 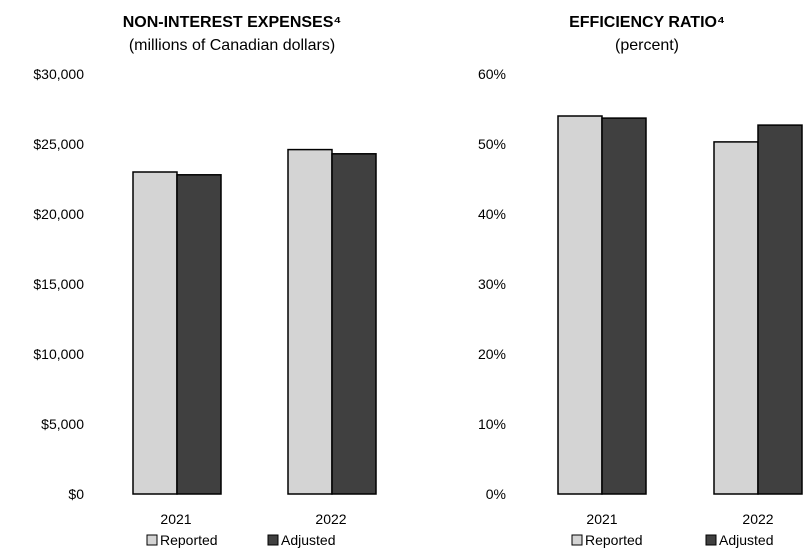 What do you see at coordinates (492, 74) in the screenshot?
I see `y-tick-label: 60%` at bounding box center [492, 74].